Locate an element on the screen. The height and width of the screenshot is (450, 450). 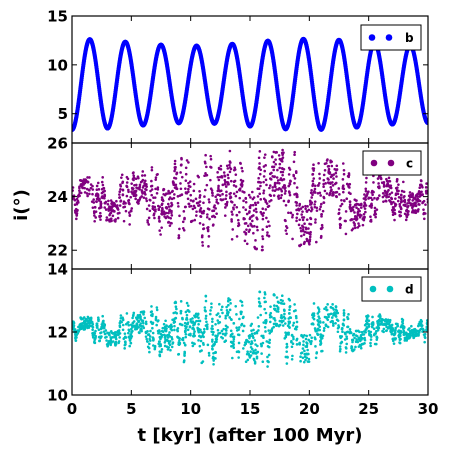
legend-d-label: d is located at coordinates (409, 290).